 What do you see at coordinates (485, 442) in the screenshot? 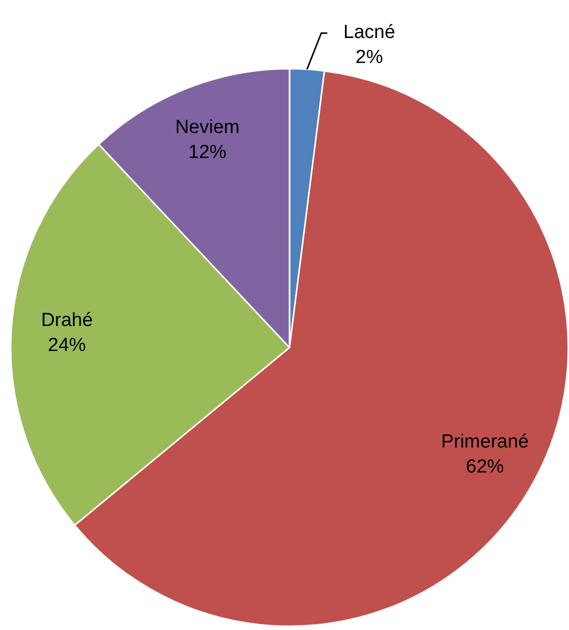
I see `slice-label: Primerané` at bounding box center [485, 442].